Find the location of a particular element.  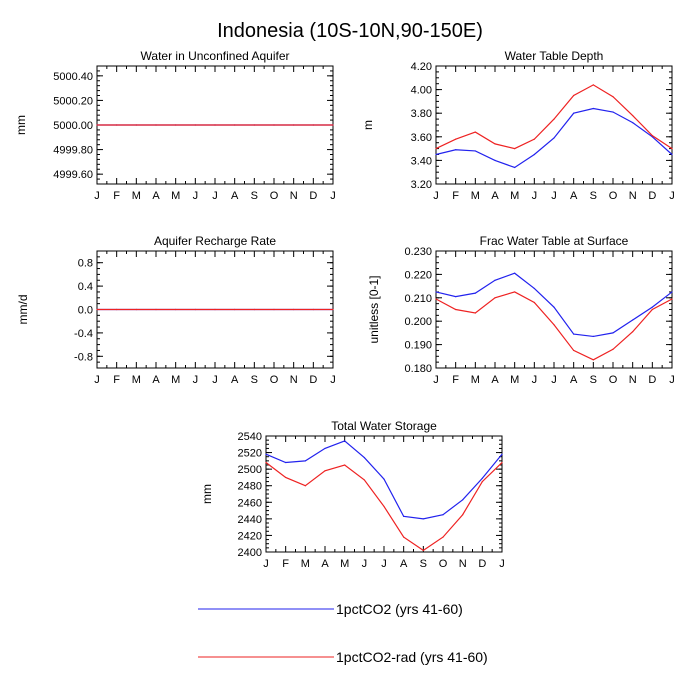

legend-label-1pctco2: 1pctCO2 (yrs 41-60) is located at coordinates (399, 609).